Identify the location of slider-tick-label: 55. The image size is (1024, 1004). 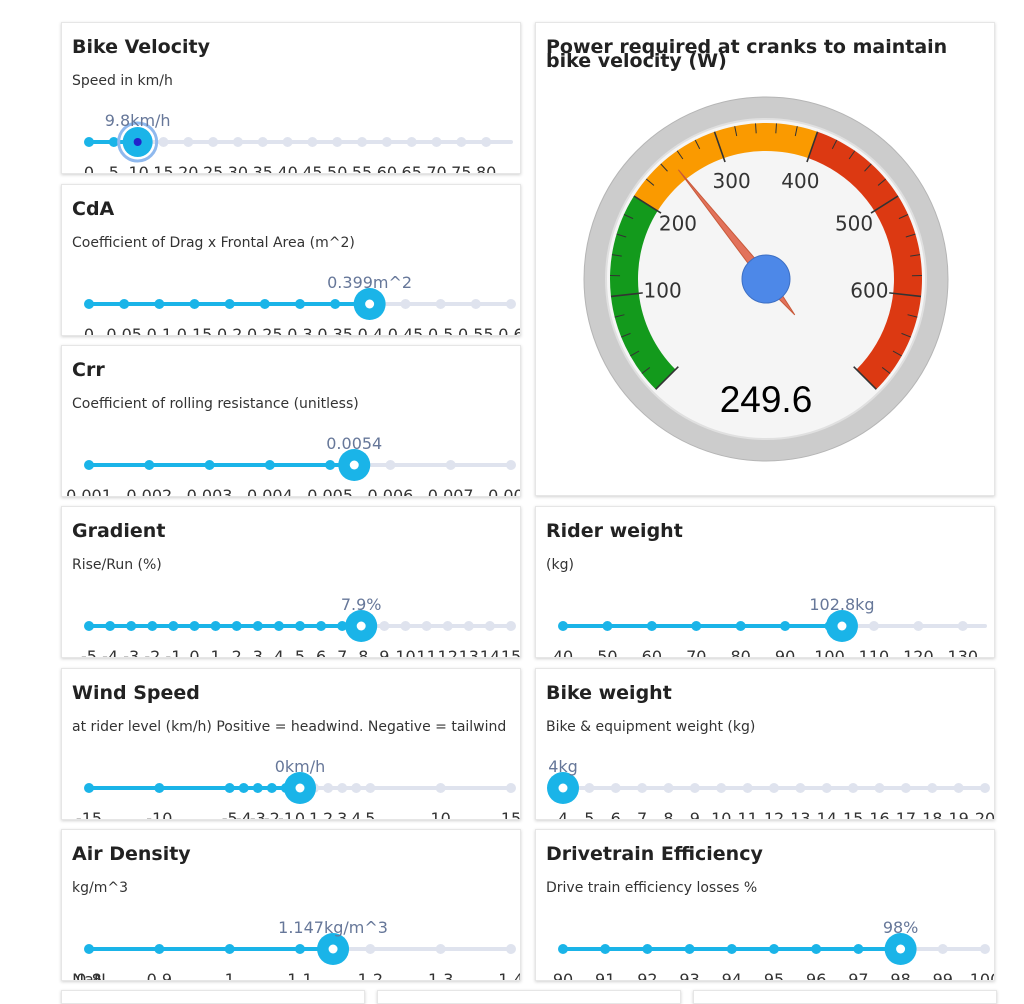
(362, 168).